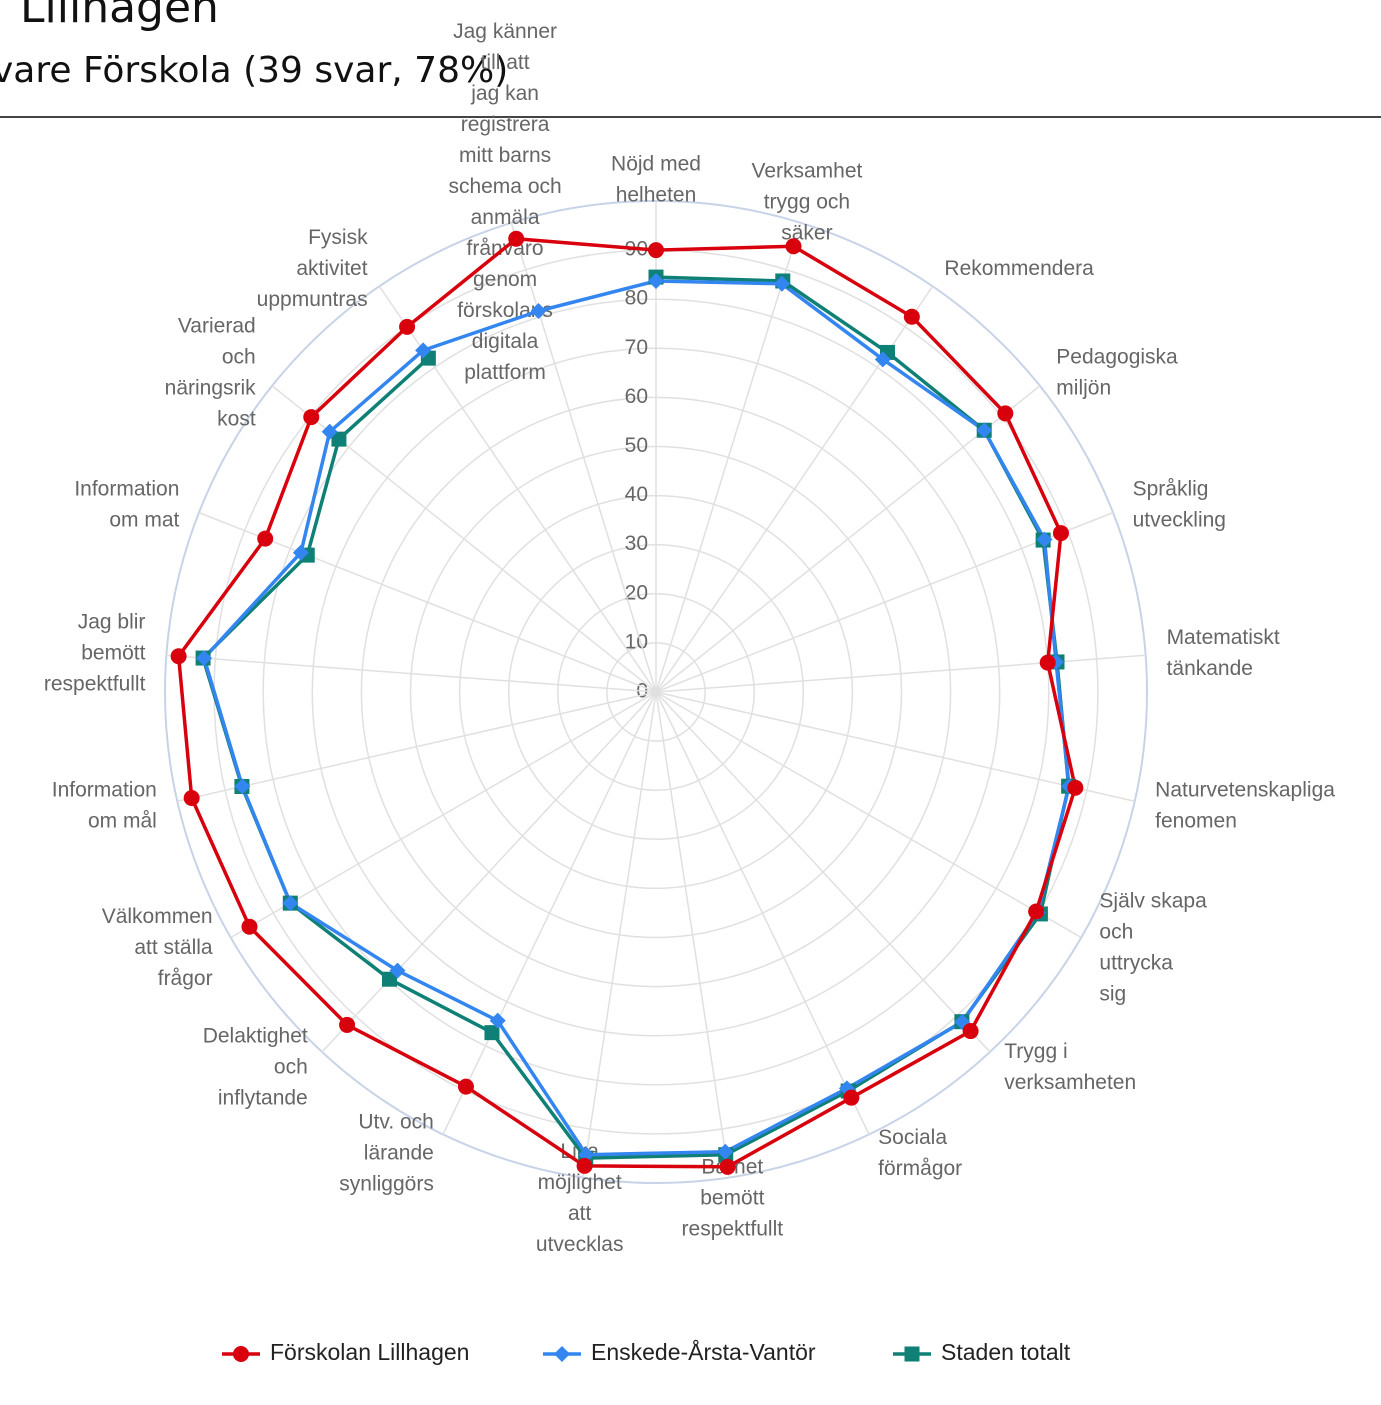 The image size is (1381, 1405). What do you see at coordinates (733, 1197) in the screenshot?
I see `category-label: Barnetbemöttrespektfullt` at bounding box center [733, 1197].